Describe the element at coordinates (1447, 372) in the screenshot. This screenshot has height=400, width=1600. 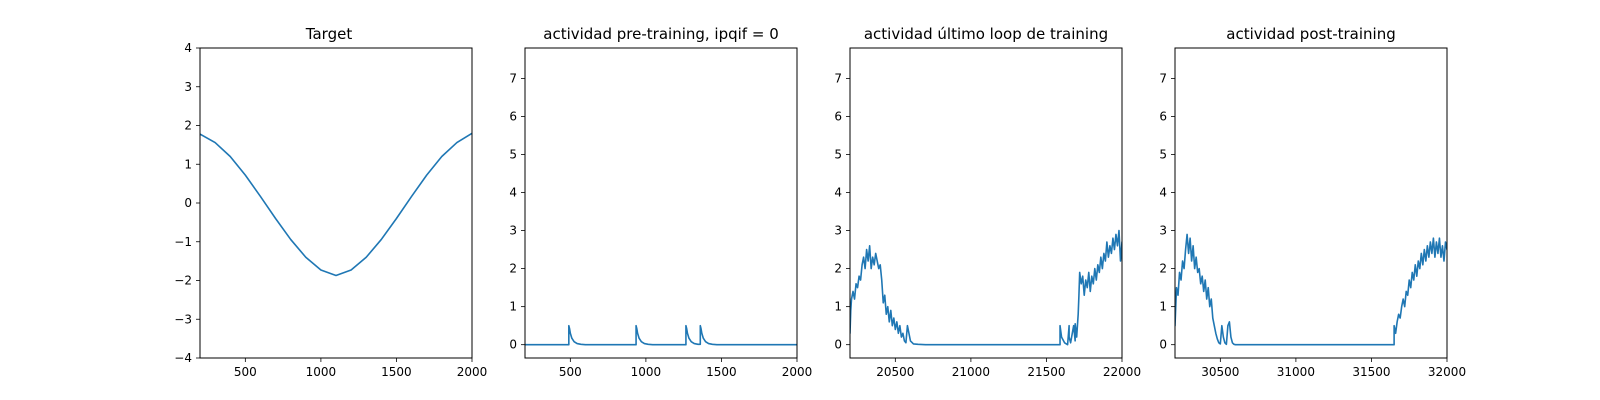
I see `x-tick-label: 32000` at that location.